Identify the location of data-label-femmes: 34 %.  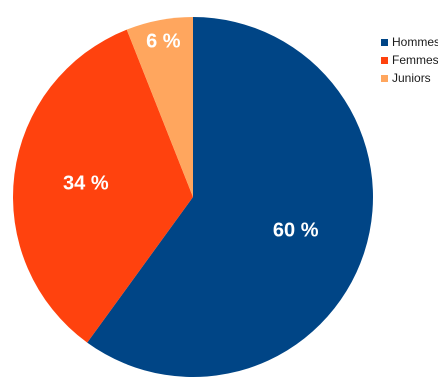
(86, 183).